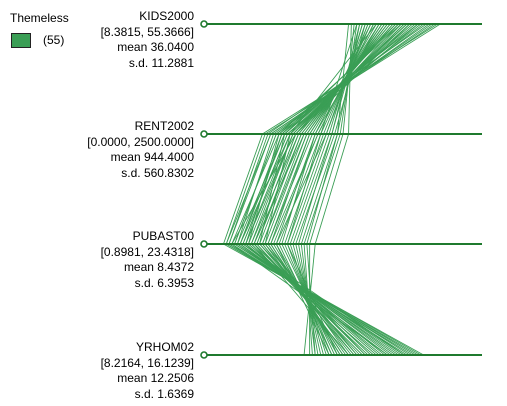 The height and width of the screenshot is (406, 507). Describe the element at coordinates (157, 172) in the screenshot. I see `axis-sd: s.d. 560.8302` at that location.